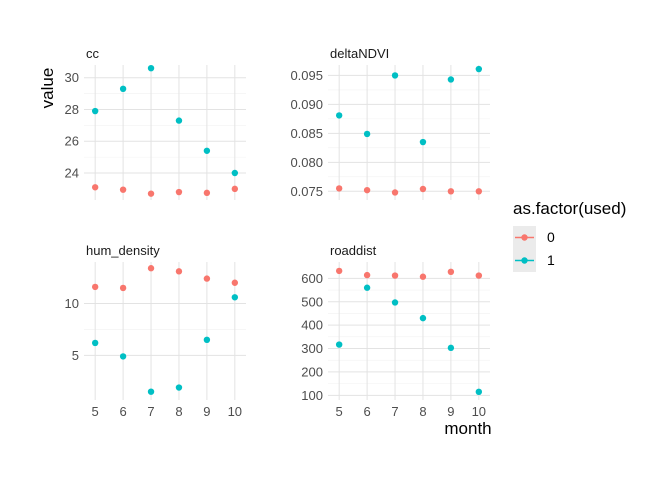 This screenshot has width=672, height=485. I want to click on y-axis-title: value, so click(47, 88).